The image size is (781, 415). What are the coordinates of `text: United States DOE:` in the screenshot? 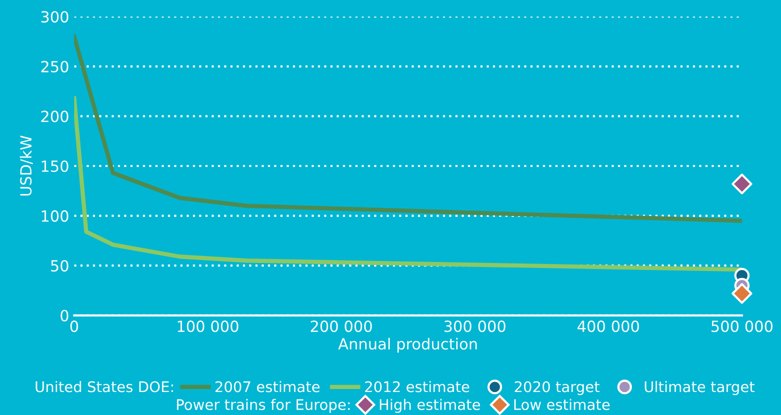 It's located at (104, 386).